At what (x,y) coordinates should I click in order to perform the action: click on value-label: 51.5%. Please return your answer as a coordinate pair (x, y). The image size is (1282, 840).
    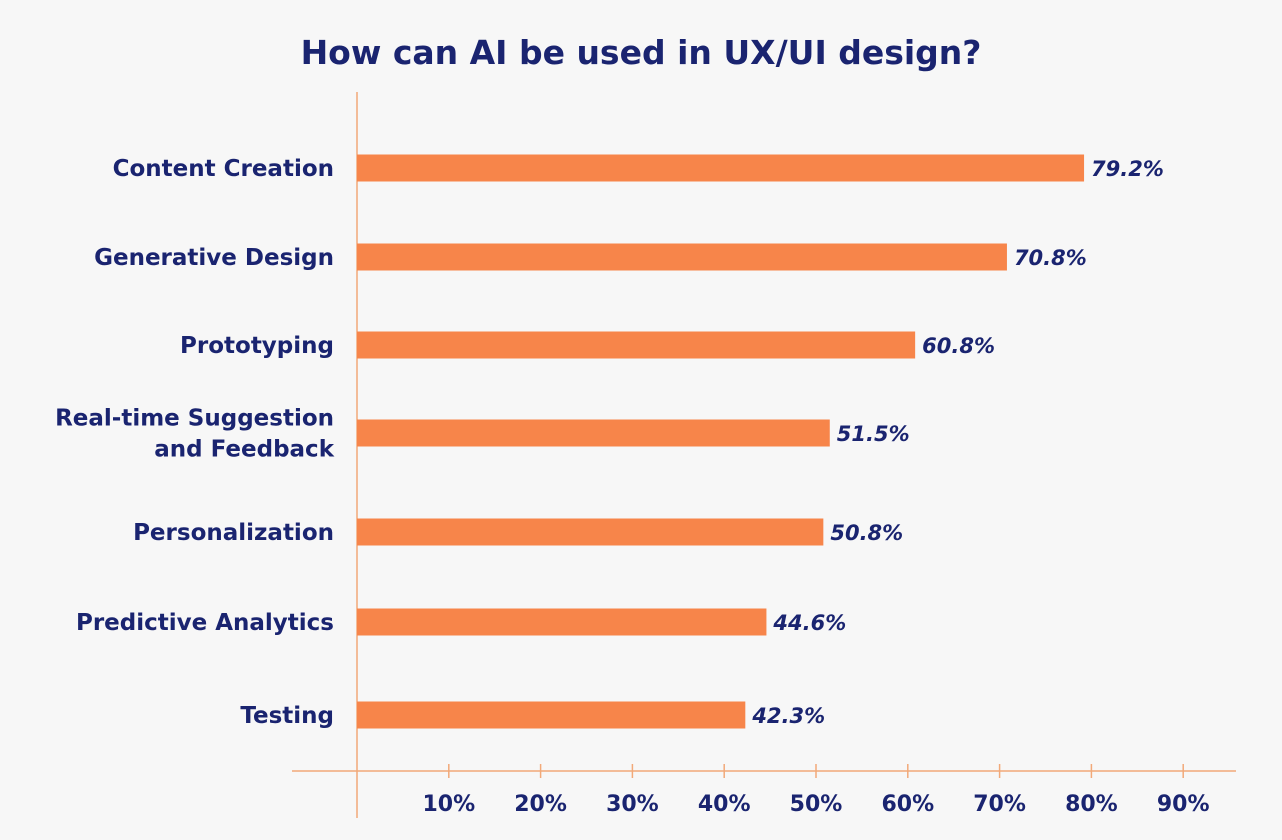
    Looking at the image, I should click on (873, 434).